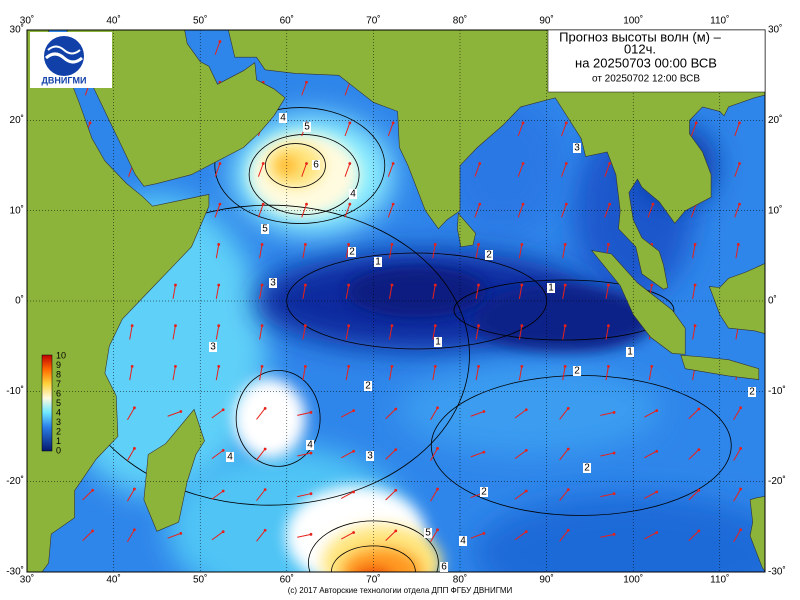 The width and height of the screenshot is (800, 600). I want to click on colorbar-label: 9, so click(58, 365).